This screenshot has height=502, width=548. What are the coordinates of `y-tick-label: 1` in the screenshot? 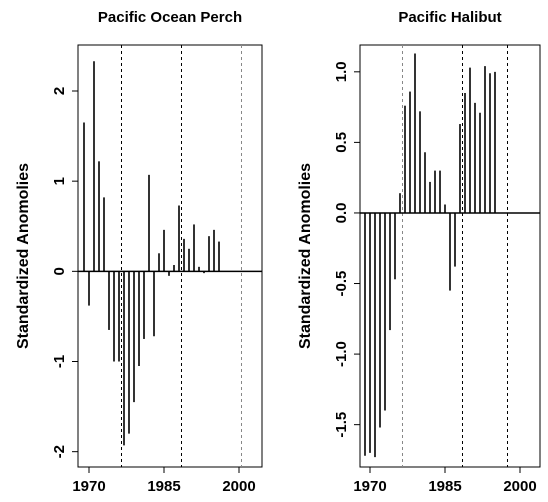 It's located at (59, 181).